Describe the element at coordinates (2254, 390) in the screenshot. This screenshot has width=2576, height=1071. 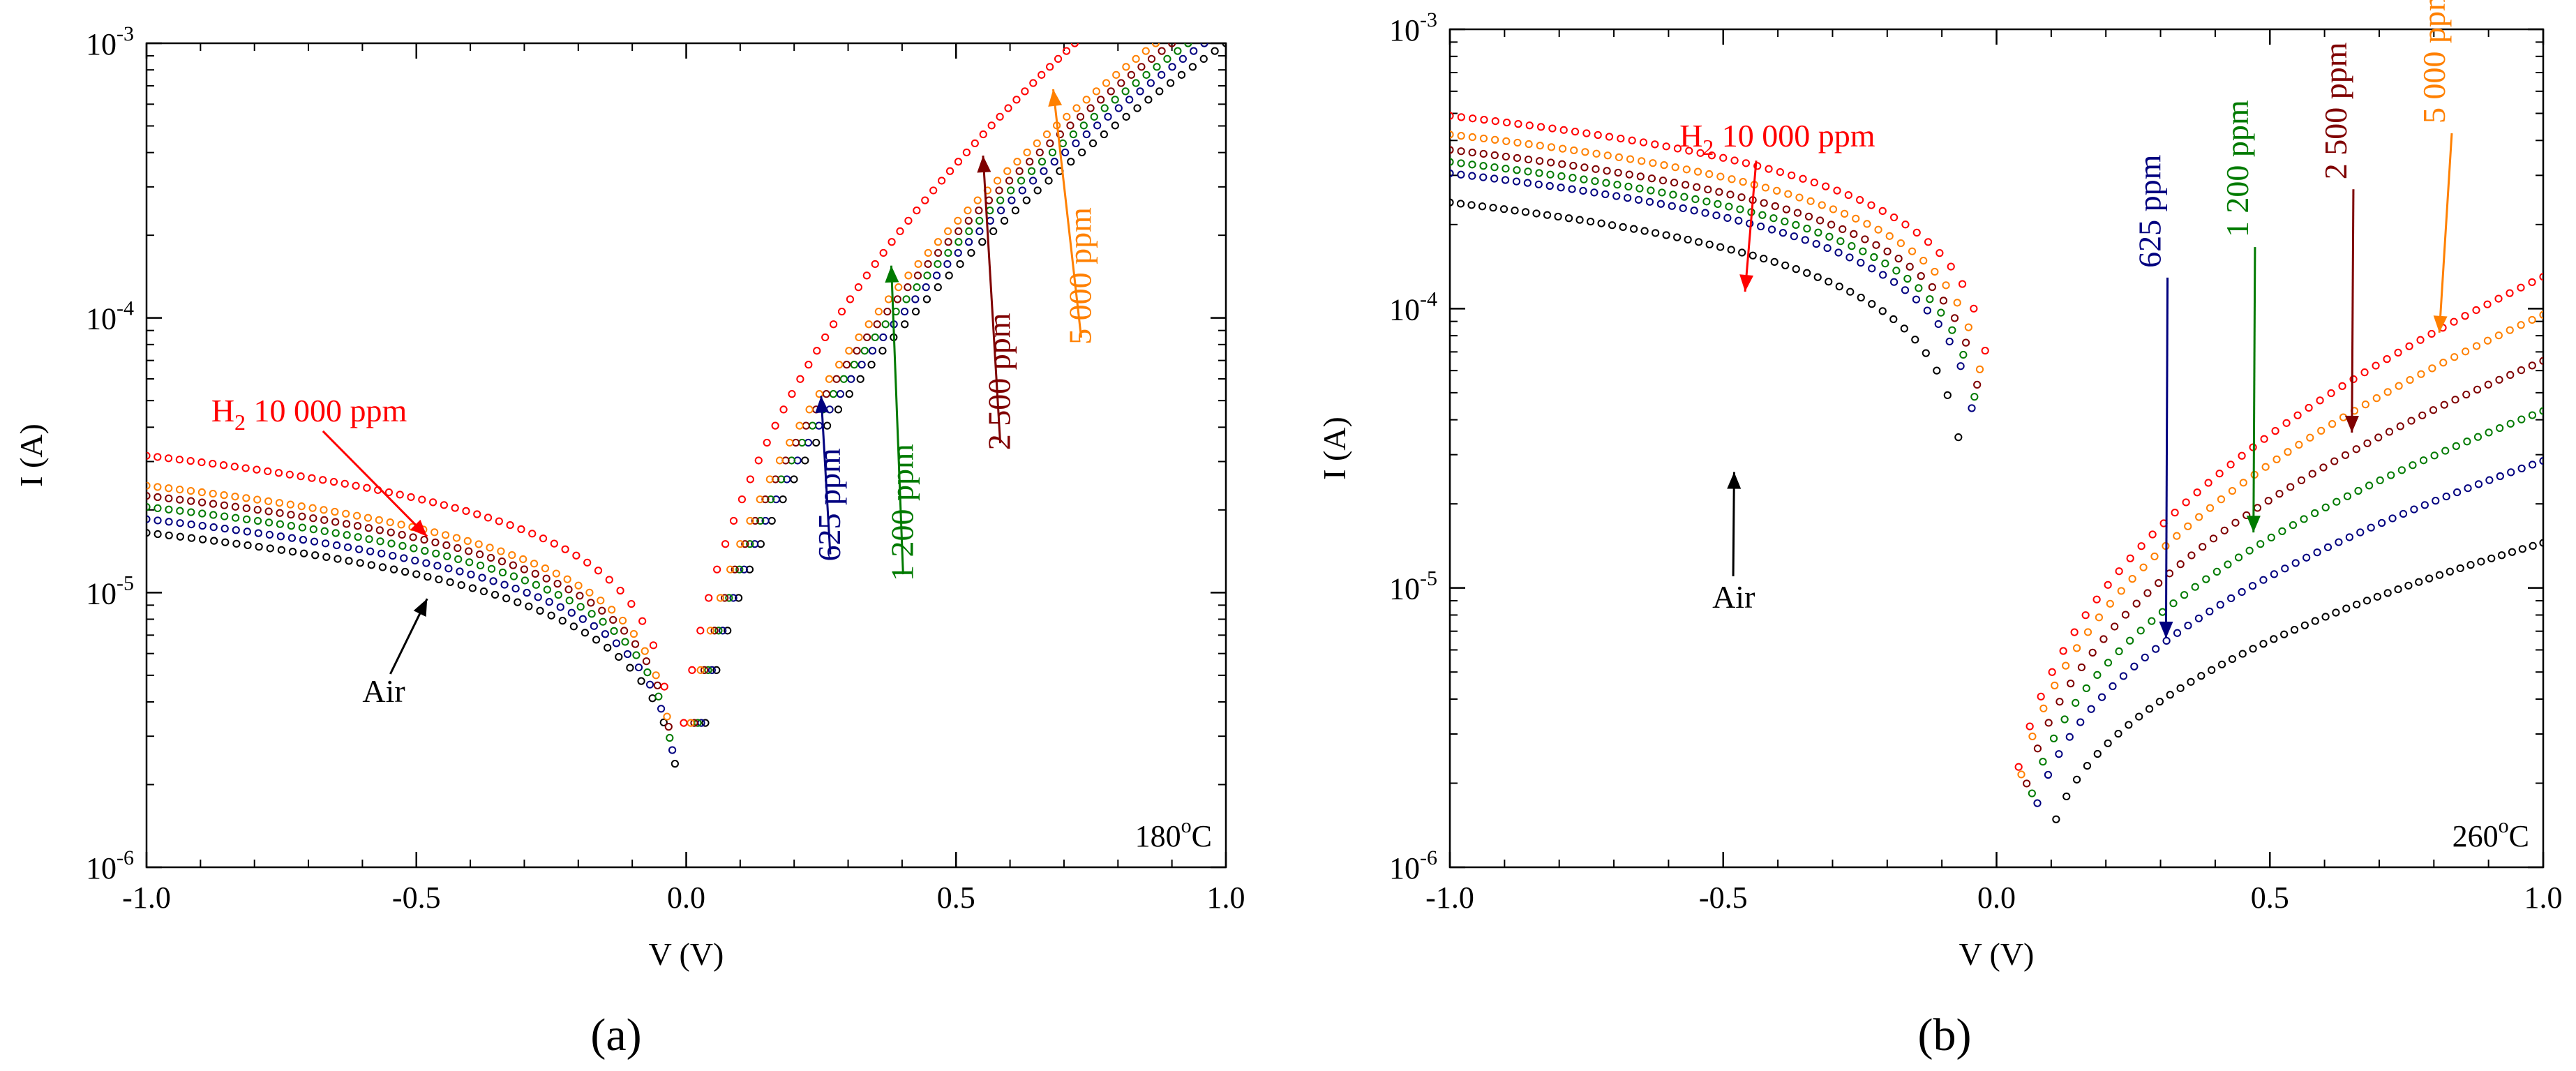
I see `panel-b-arrow-shaft` at that location.